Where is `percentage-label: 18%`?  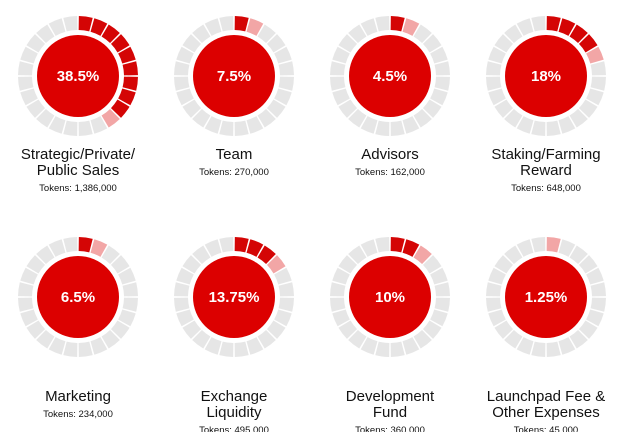 percentage-label: 18% is located at coordinates (546, 76).